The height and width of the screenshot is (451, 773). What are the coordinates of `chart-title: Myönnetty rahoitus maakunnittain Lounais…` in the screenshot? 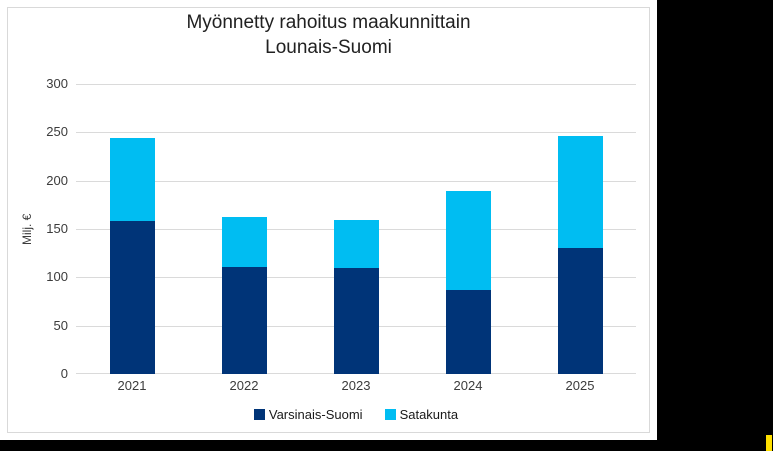 It's located at (328, 35).